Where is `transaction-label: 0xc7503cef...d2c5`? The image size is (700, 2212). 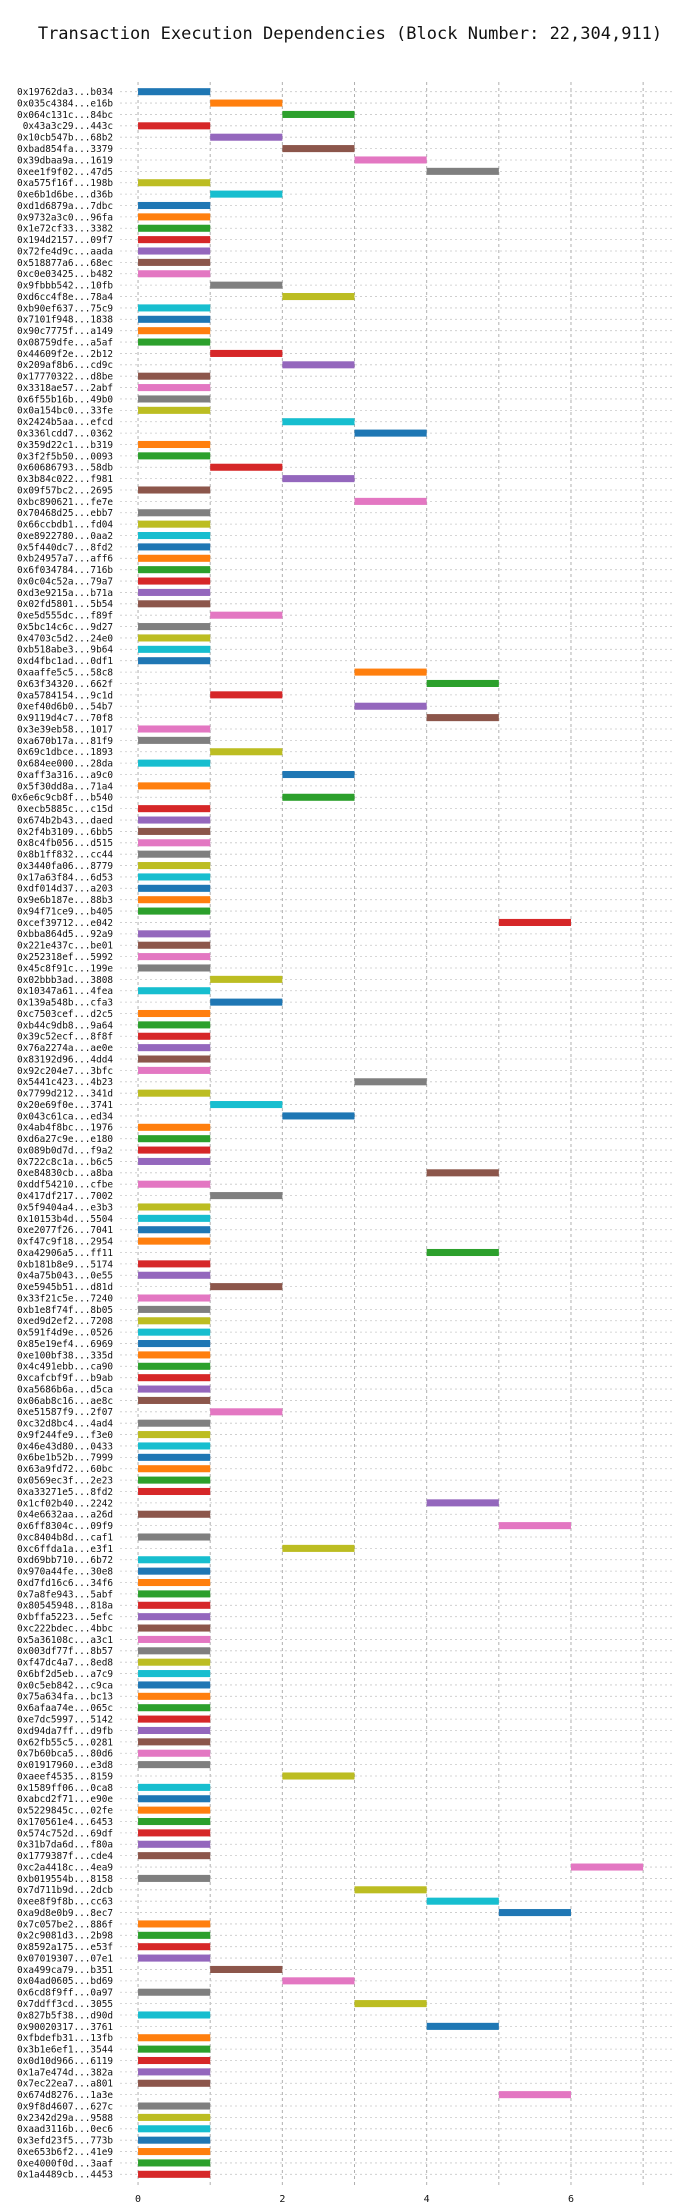
transaction-label: 0xc7503cef...d2c5 is located at coordinates (65, 1014).